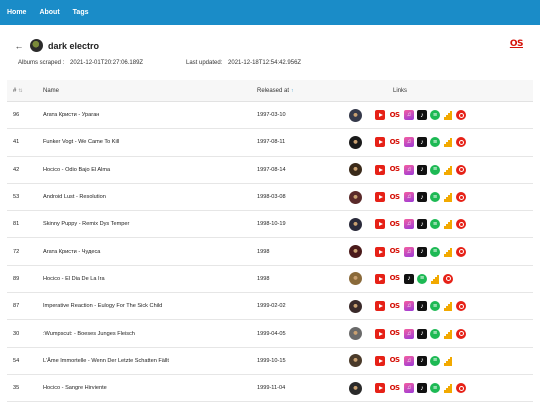 The height and width of the screenshot is (405, 540). What do you see at coordinates (17, 12) in the screenshot?
I see `nav-home-link: Home` at bounding box center [17, 12].